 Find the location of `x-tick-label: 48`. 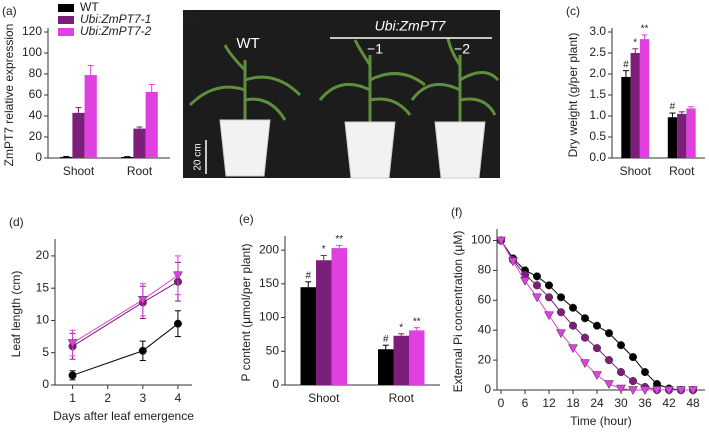

x-tick-label: 48 is located at coordinates (693, 403).